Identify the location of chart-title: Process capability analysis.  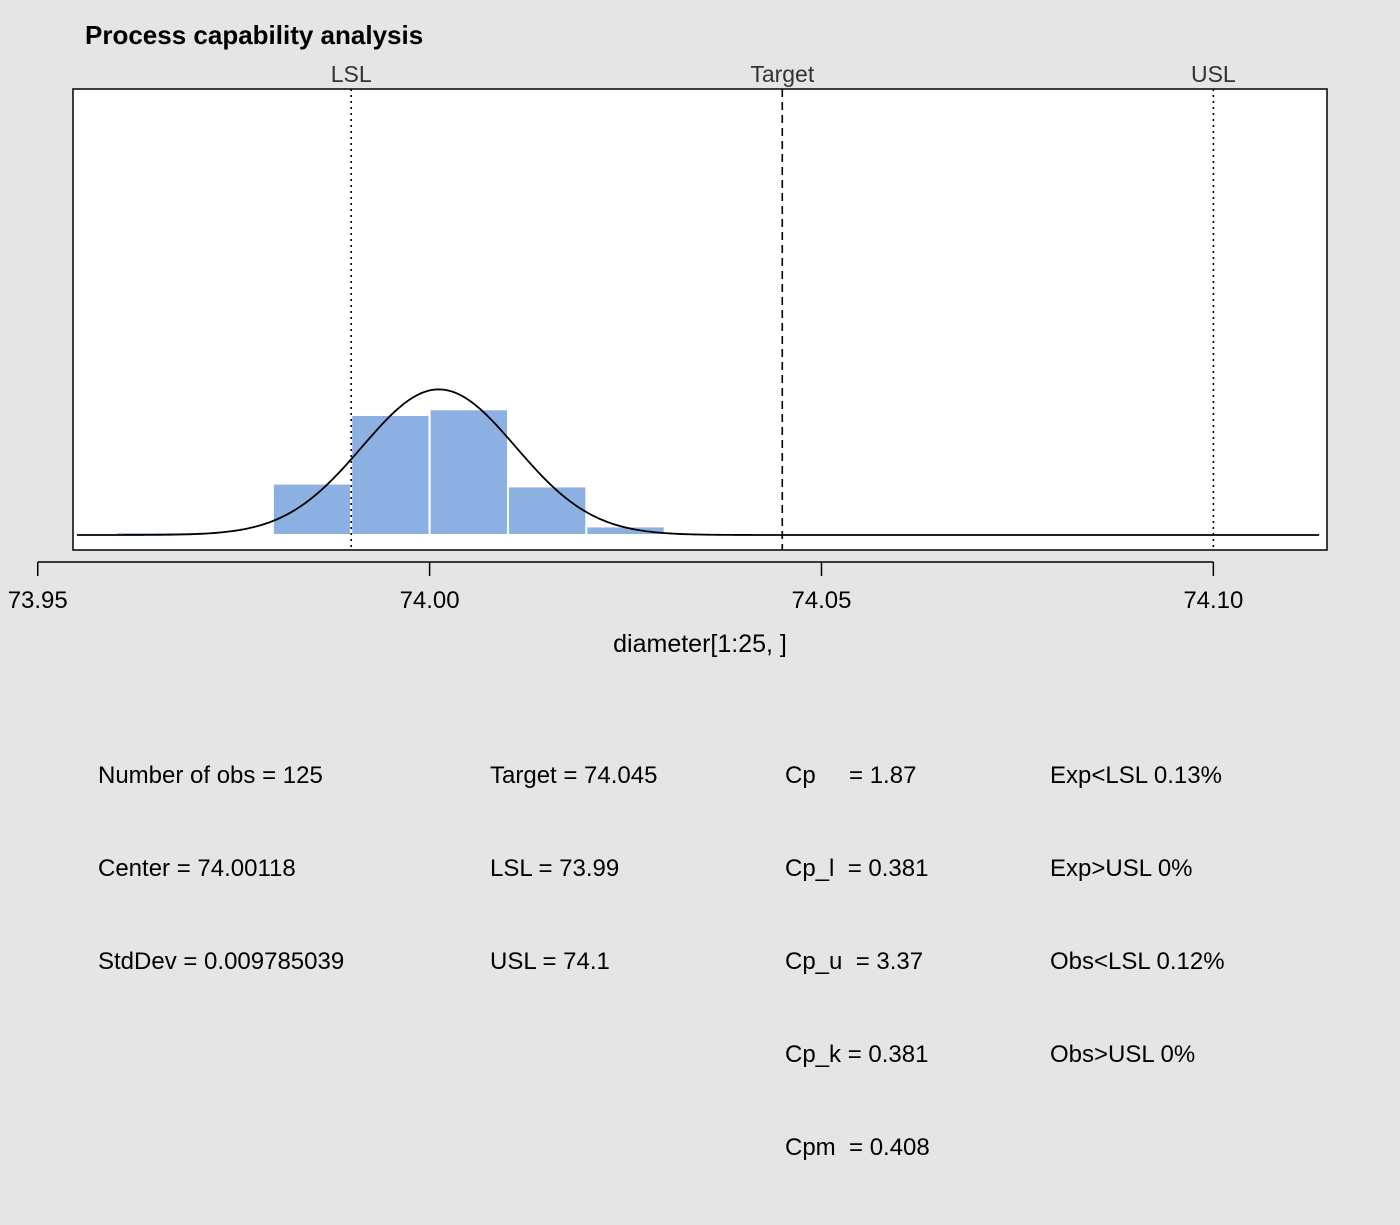
(254, 35).